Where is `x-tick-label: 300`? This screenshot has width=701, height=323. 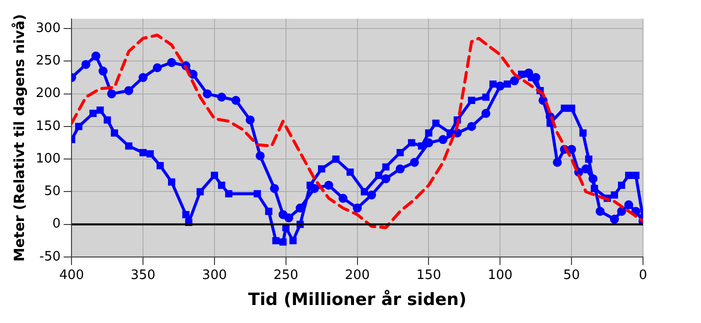 x-tick-label: 300 is located at coordinates (214, 276).